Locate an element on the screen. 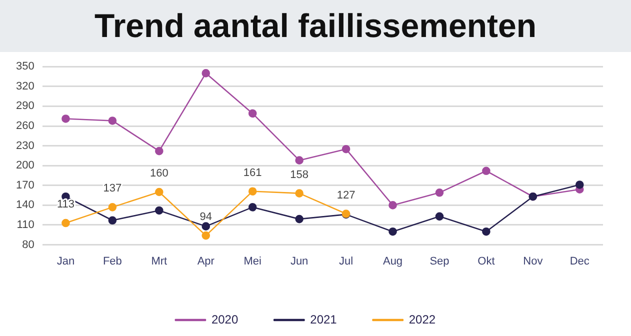  y-tick-label: 170 is located at coordinates (25, 185).